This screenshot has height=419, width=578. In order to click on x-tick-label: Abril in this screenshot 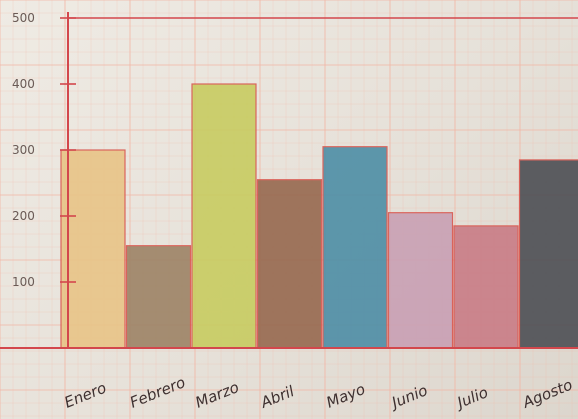, I will do `click(277, 397)`.